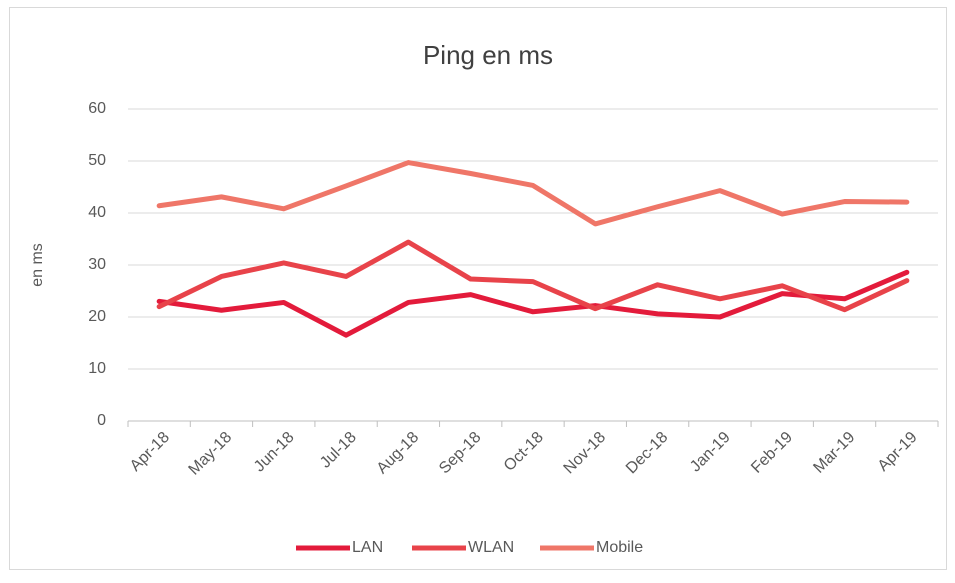 Image resolution: width=955 pixels, height=583 pixels. What do you see at coordinates (491, 547) in the screenshot?
I see `legend-label: WLAN` at bounding box center [491, 547].